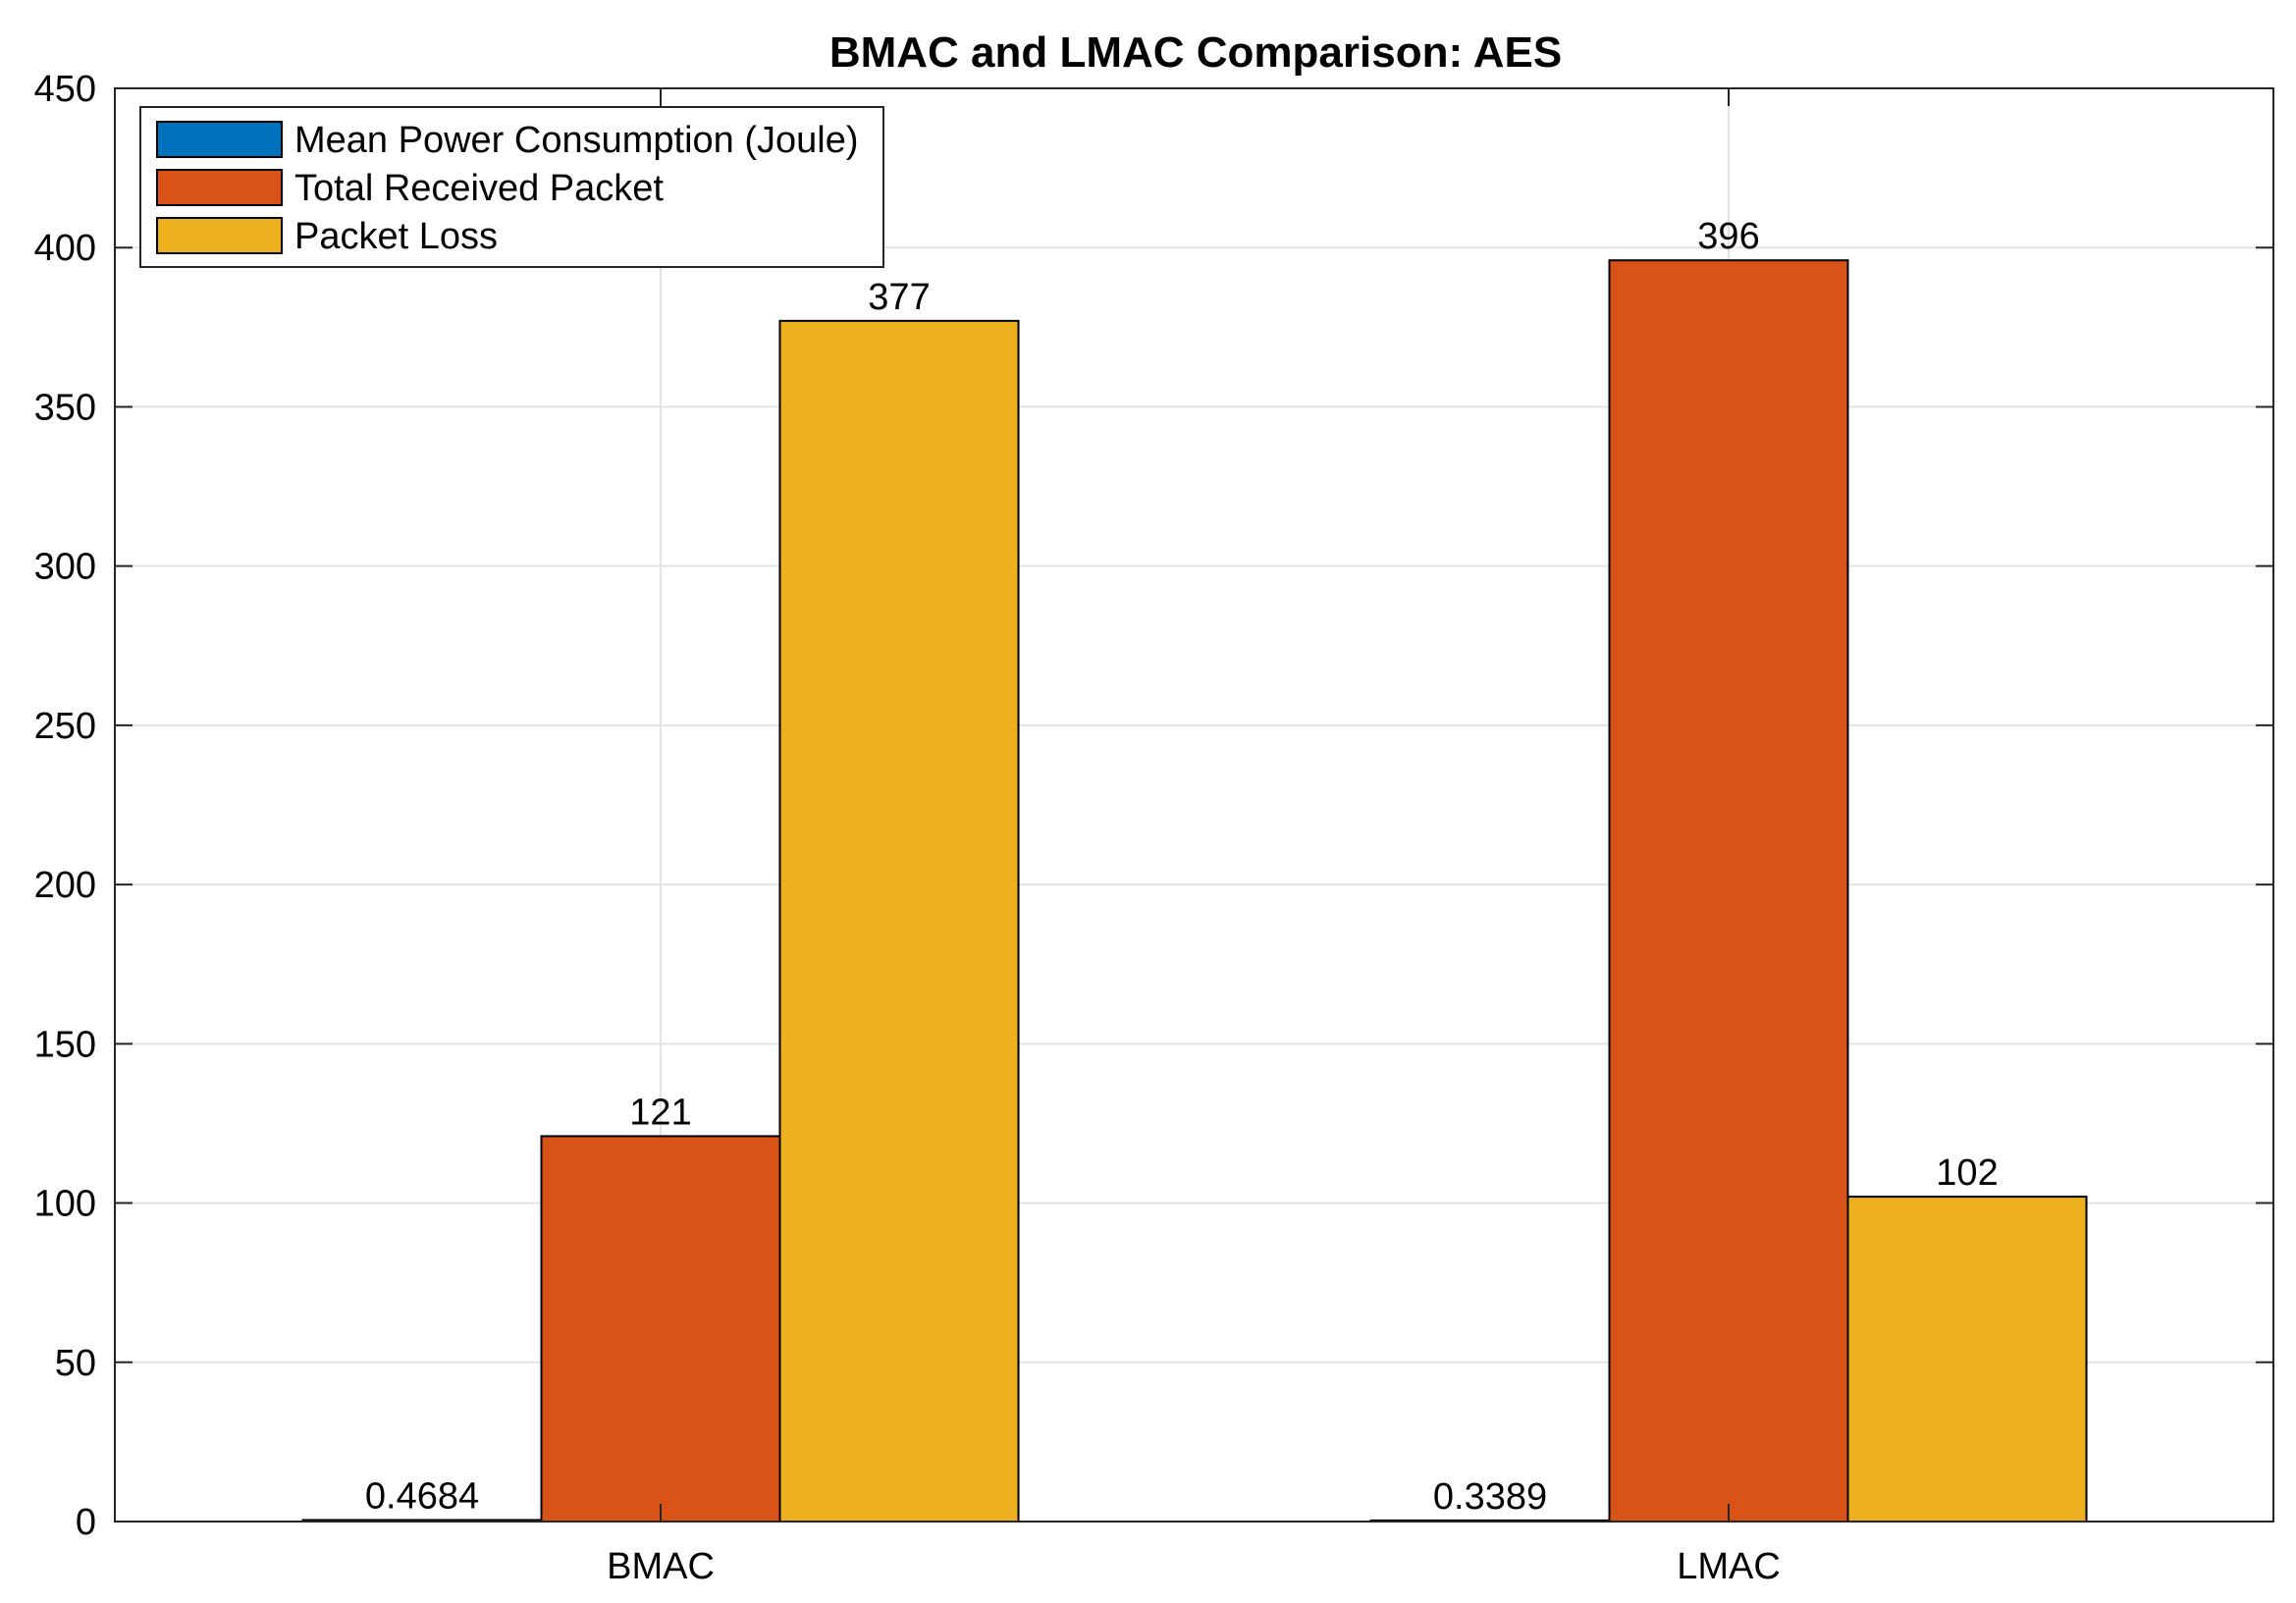 This screenshot has height=1603, width=2296. I want to click on data-label-bmac-series-2: 121, so click(660, 1113).